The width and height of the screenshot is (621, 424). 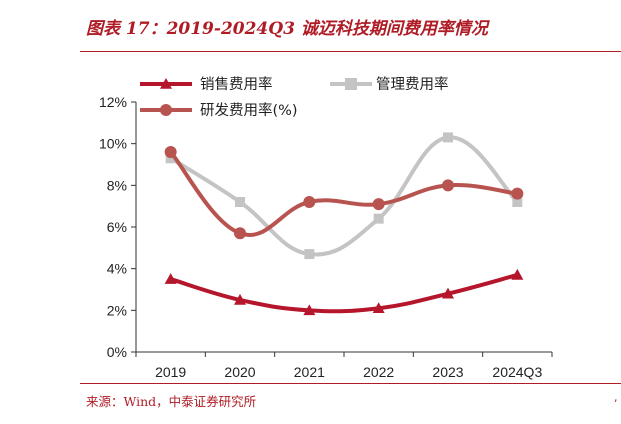 What do you see at coordinates (117, 185) in the screenshot?
I see `y-tick-label: 8%` at bounding box center [117, 185].